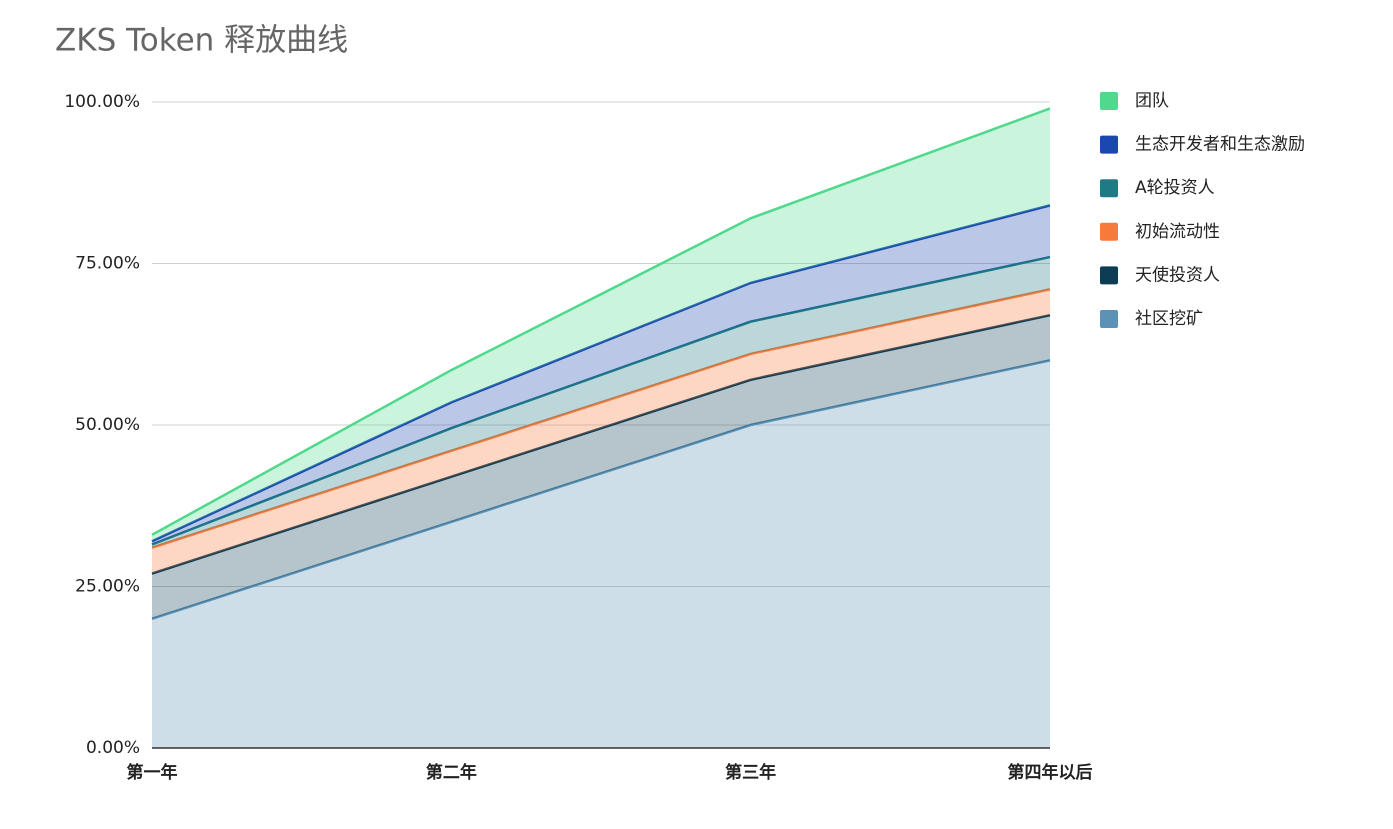  I want to click on legend-label: 生态开发者和生态激励, so click(1220, 145).